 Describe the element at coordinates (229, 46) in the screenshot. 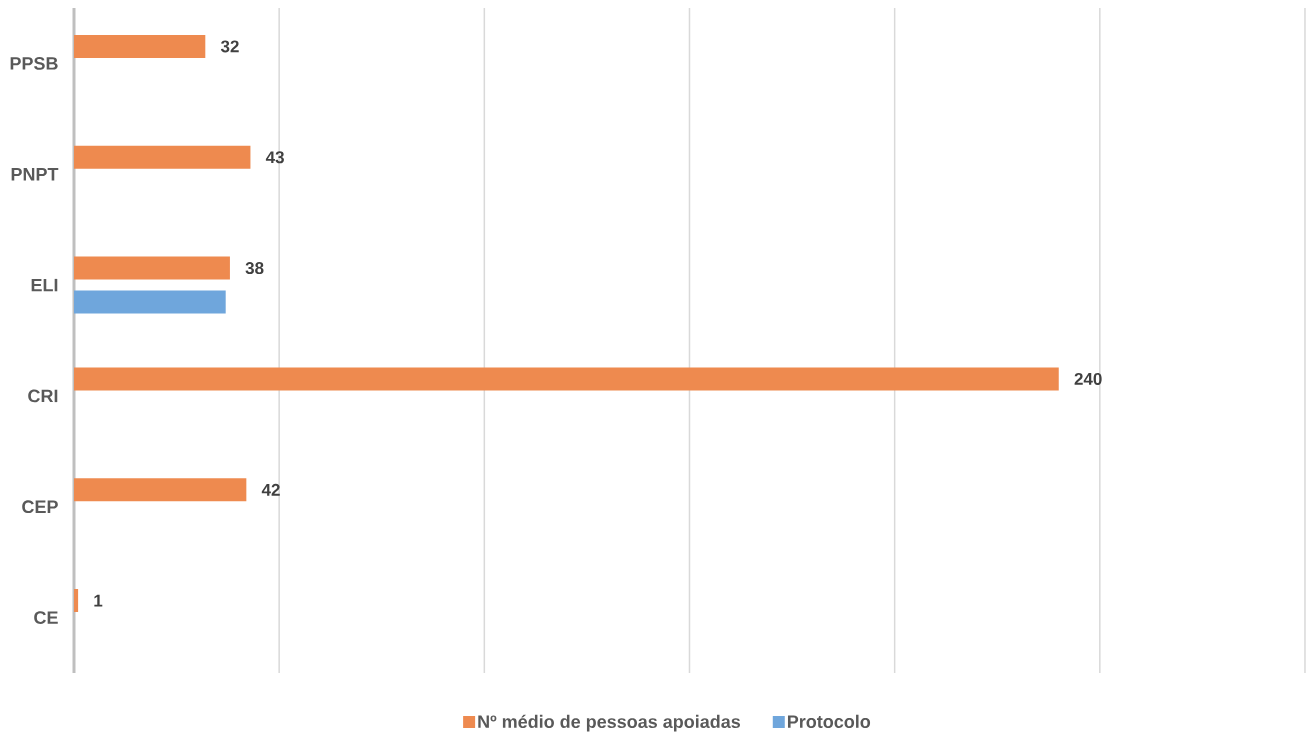

I see `data-label: 32` at that location.